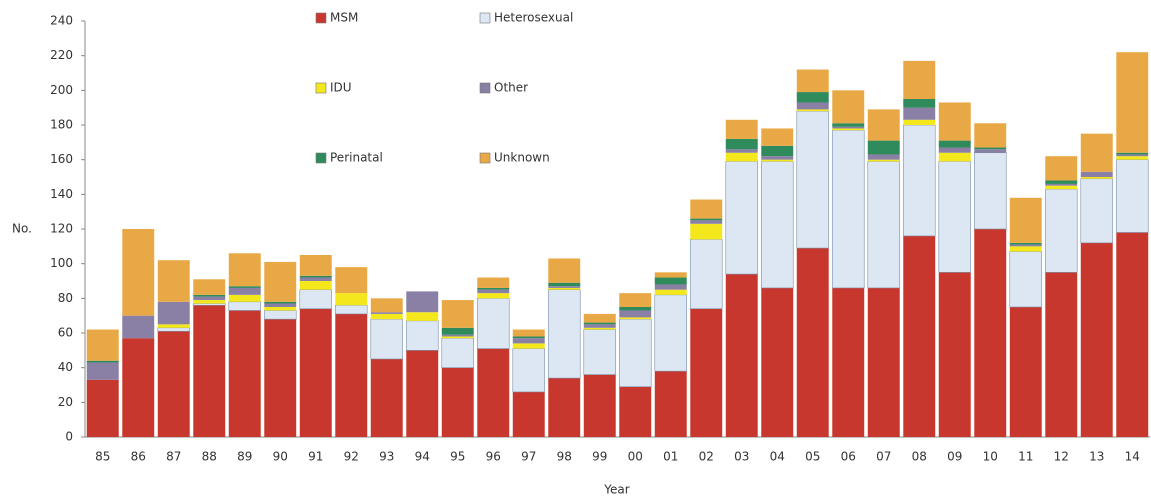 This screenshot has height=500, width=1151. Describe the element at coordinates (522, 158) in the screenshot. I see `legend-label: Unknown` at that location.